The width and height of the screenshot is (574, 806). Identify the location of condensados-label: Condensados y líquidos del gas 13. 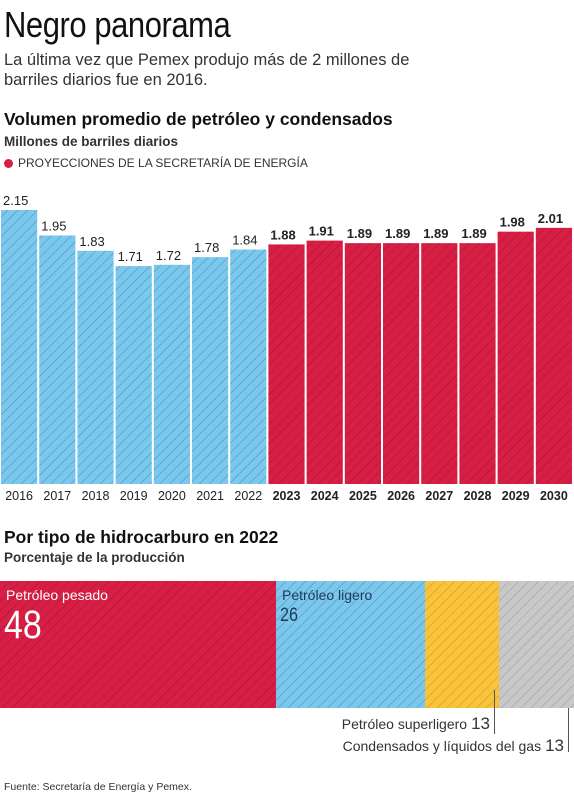
(453, 746).